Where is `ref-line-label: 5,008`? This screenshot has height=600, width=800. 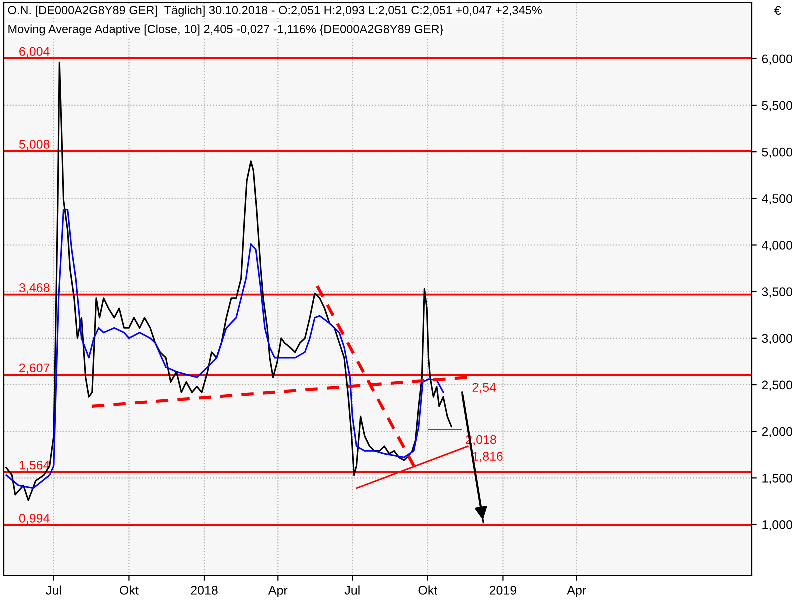
ref-line-label: 5,008 is located at coordinates (34, 145).